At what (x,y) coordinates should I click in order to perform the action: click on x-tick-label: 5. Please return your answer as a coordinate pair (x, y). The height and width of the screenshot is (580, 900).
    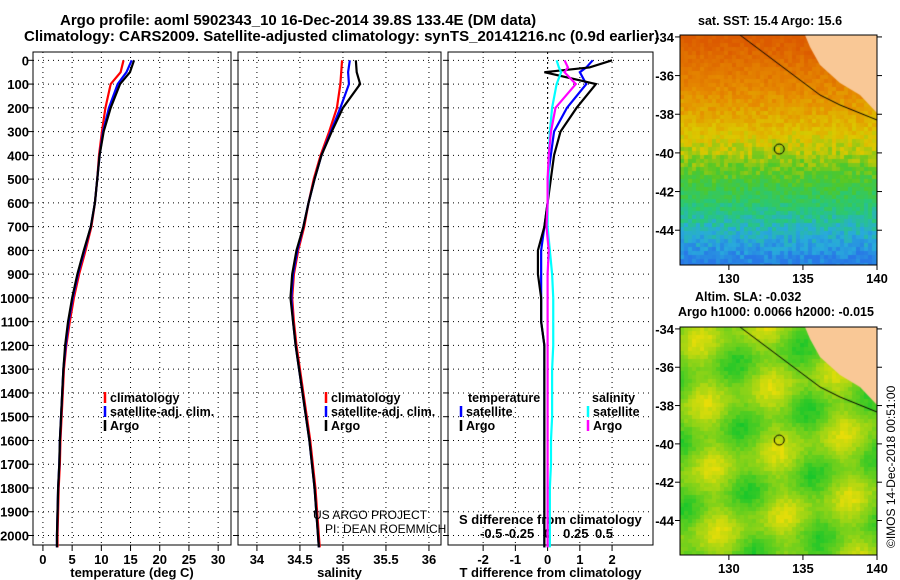
    Looking at the image, I should click on (72, 559).